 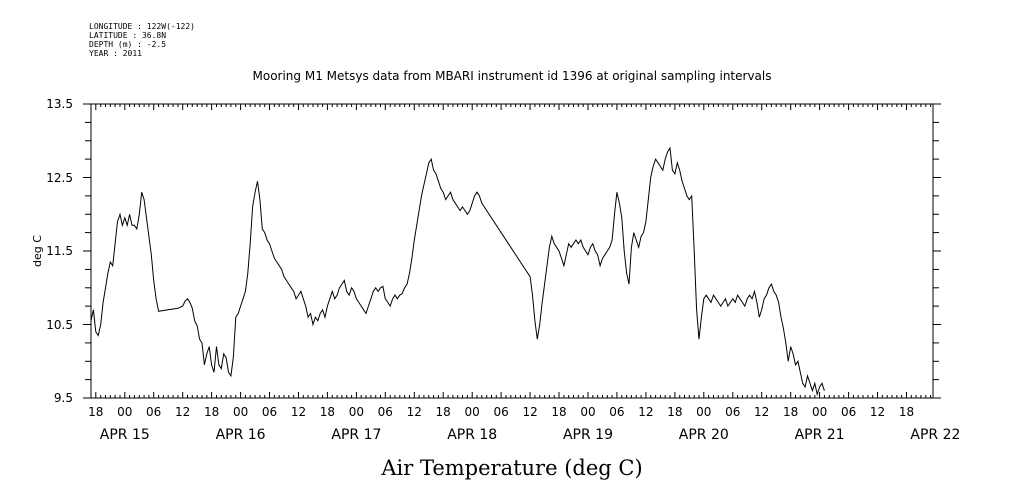 What do you see at coordinates (59, 104) in the screenshot?
I see `y-tick-label: 13.5` at bounding box center [59, 104].